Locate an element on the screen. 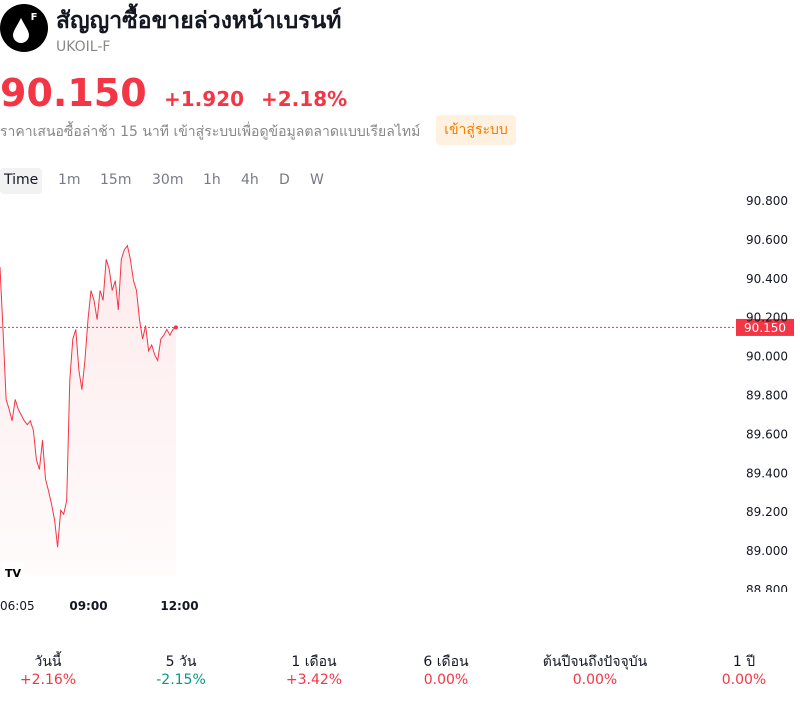 Image resolution: width=800 pixels, height=701 pixels. tab: 30m is located at coordinates (168, 180).